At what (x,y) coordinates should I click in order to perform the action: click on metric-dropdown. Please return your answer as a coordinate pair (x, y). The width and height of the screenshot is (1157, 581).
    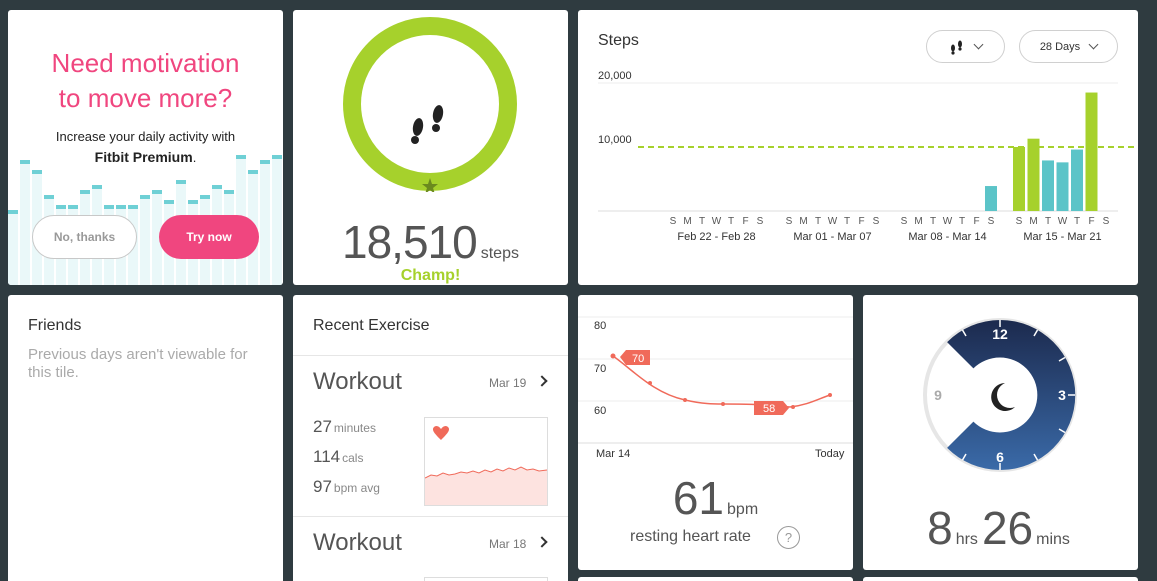
    Looking at the image, I should click on (965, 46).